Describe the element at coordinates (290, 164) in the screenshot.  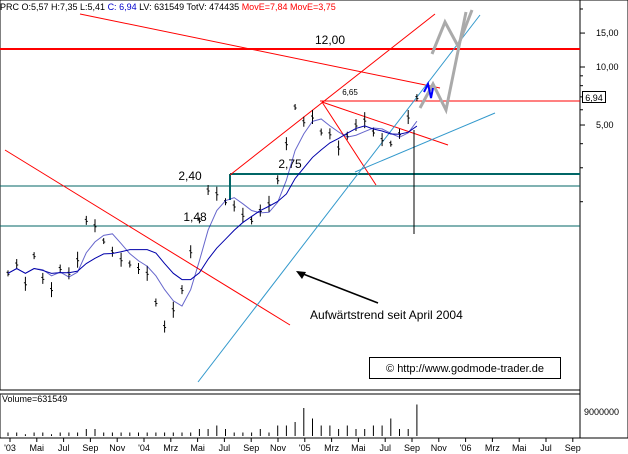
I see `level-label: 2,75` at that location.